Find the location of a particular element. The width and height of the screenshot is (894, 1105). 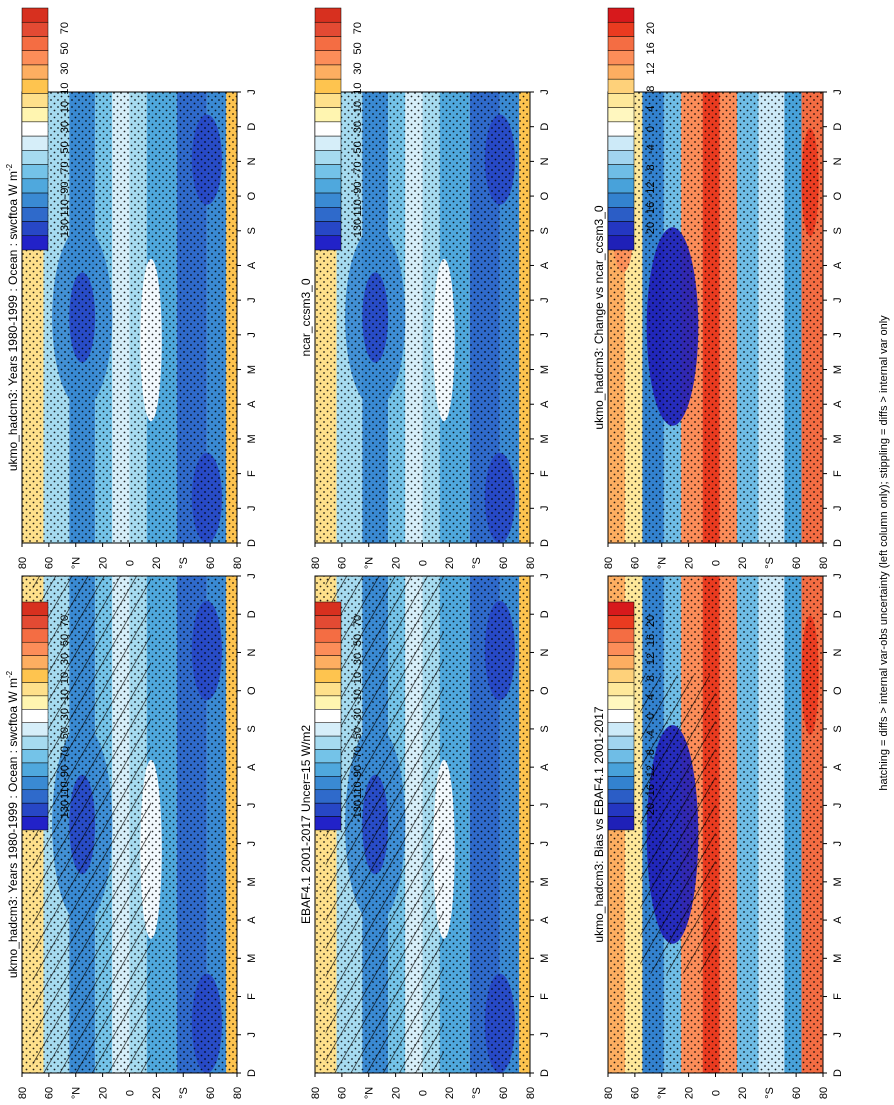

stippling-overlay is located at coordinates (715, 317).